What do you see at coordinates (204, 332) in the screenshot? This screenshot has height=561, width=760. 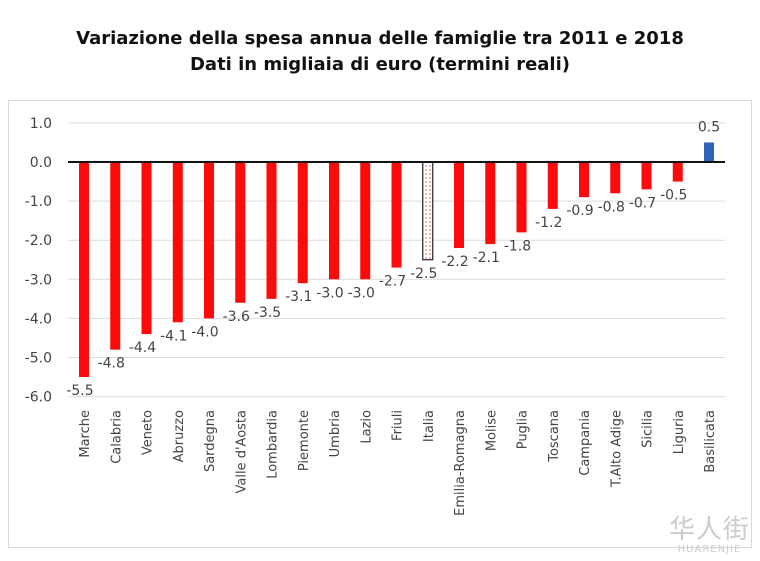 I see `data-label: -4.0` at bounding box center [204, 332].